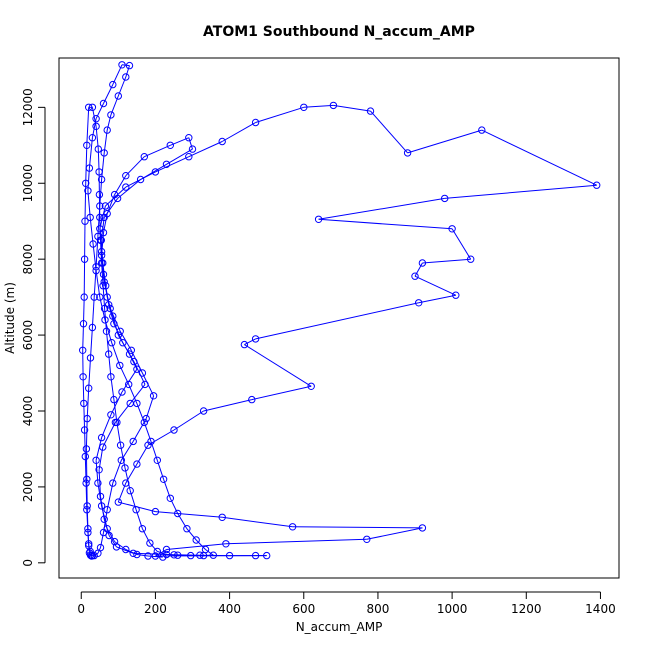 Image resolution: width=650 pixels, height=650 pixels. Describe the element at coordinates (452, 609) in the screenshot. I see `x-tick-label: 1000` at that location.